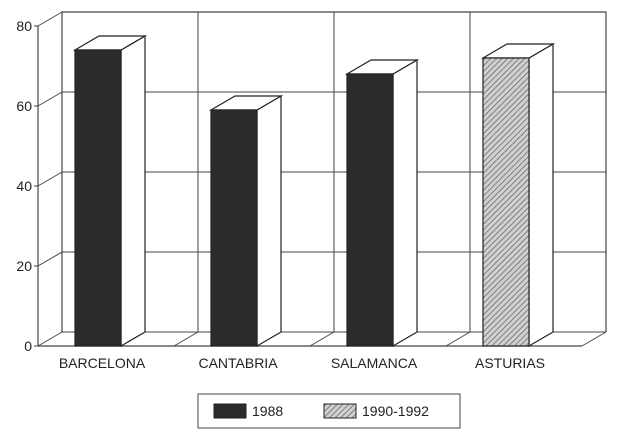 This screenshot has width=619, height=437. Describe the element at coordinates (302, 363) in the screenshot. I see `x-axis-labels: BARCELONA CANTABRIA SALAMANCA ASTURIAS` at that location.